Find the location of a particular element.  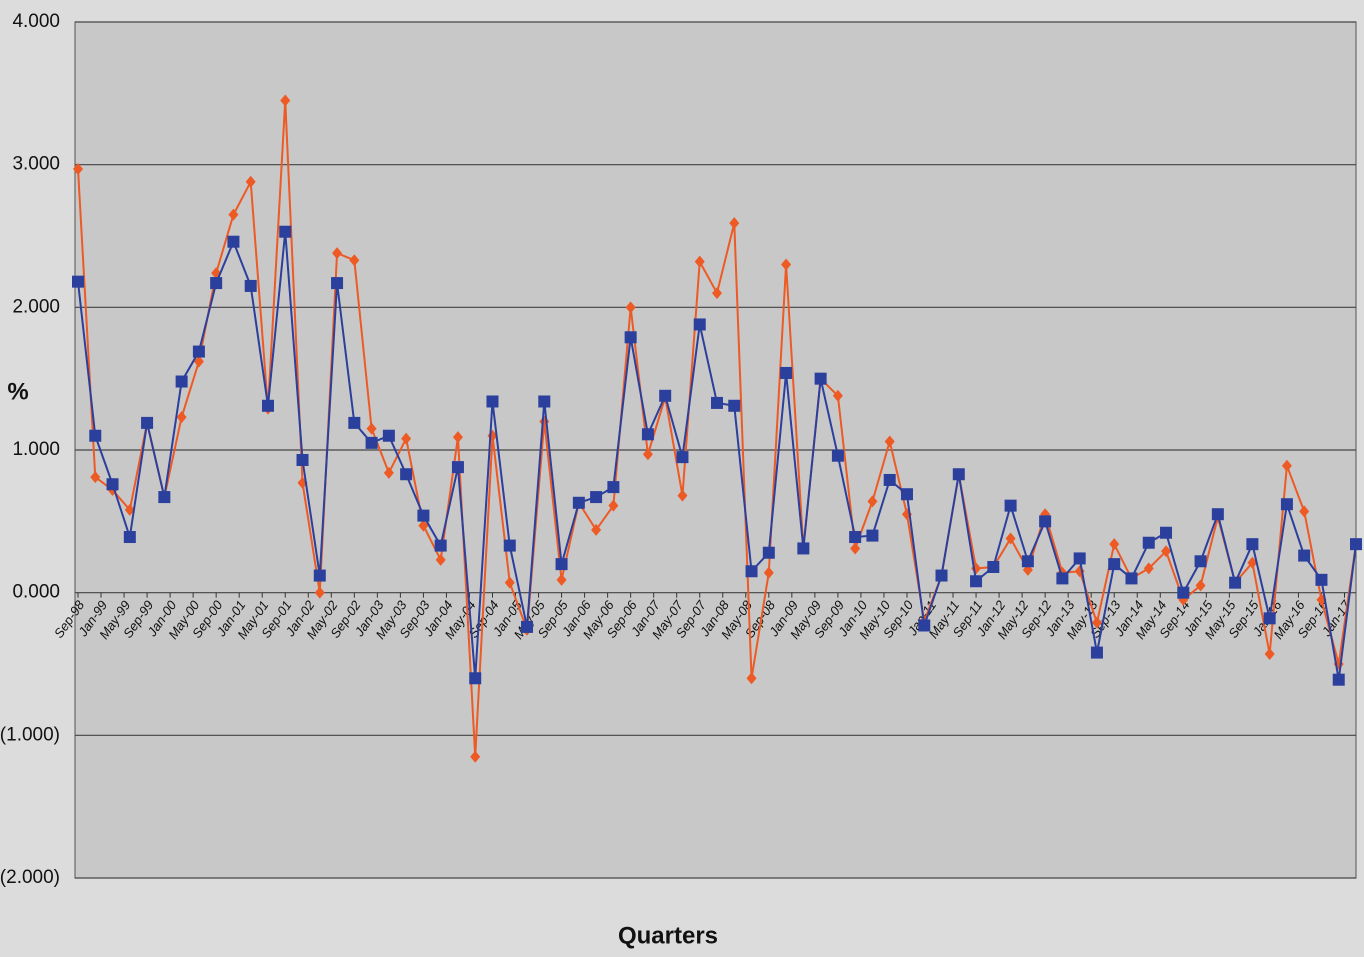

y-tick-label: 3.000 is located at coordinates (36, 164).